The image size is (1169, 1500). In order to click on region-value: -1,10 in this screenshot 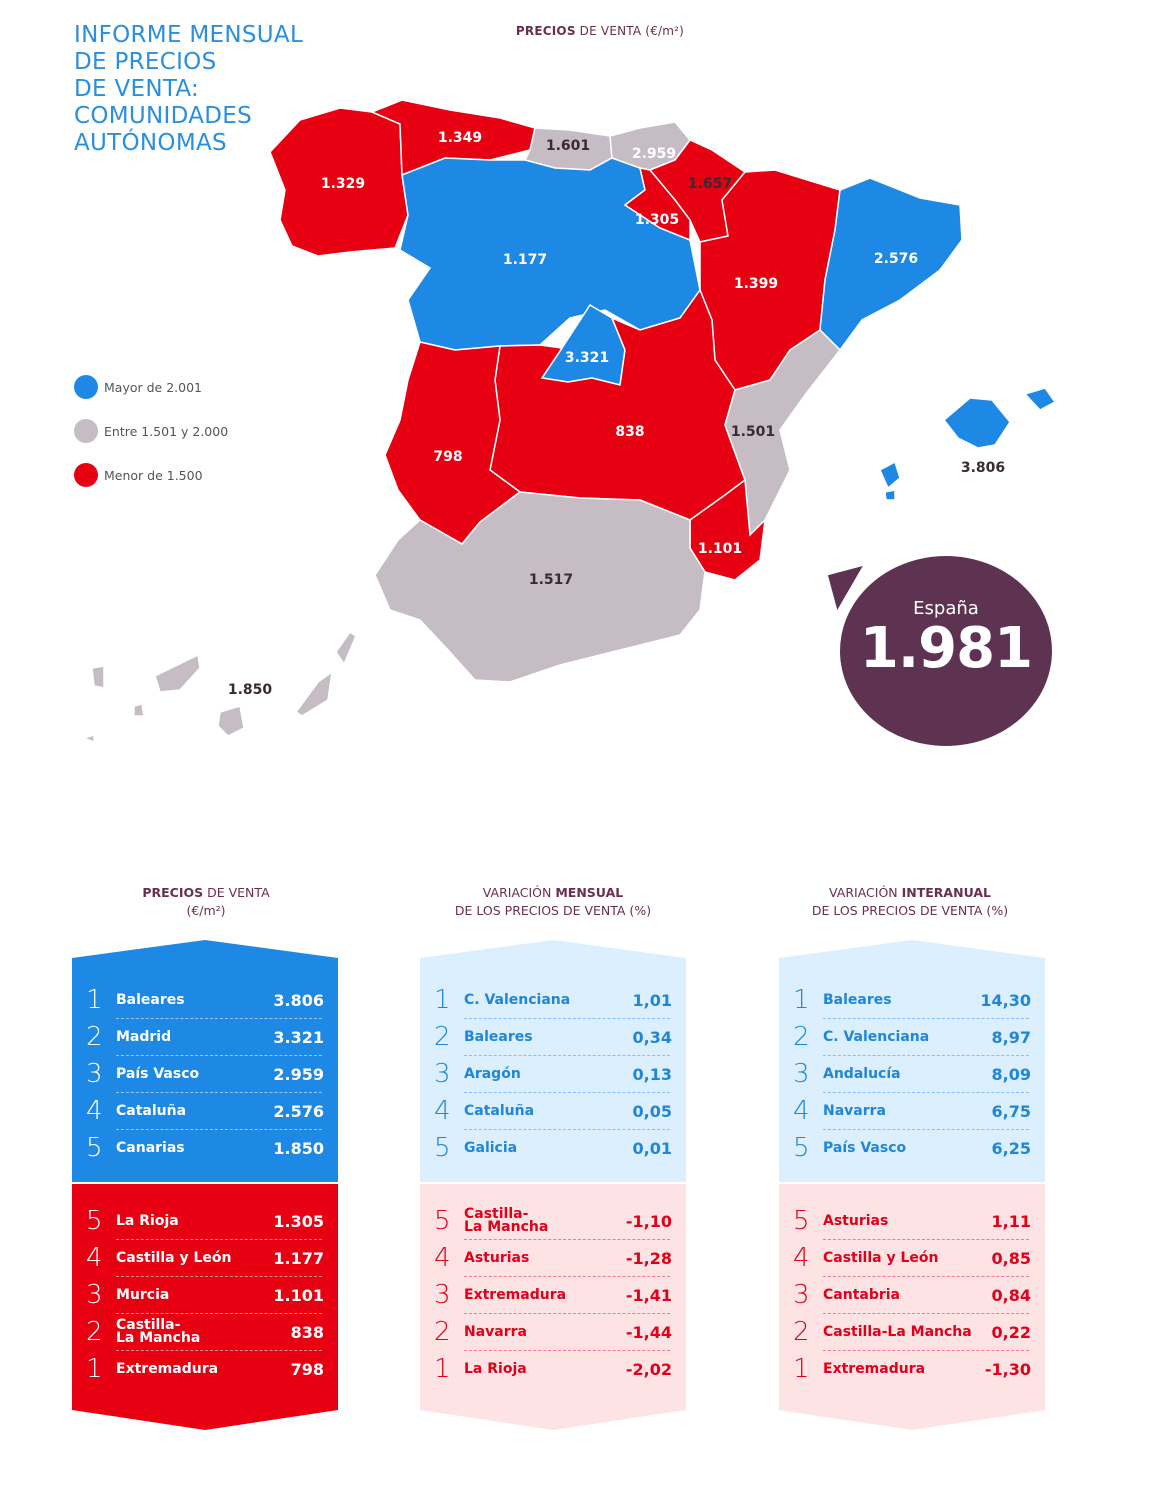, I will do `click(648, 1221)`.